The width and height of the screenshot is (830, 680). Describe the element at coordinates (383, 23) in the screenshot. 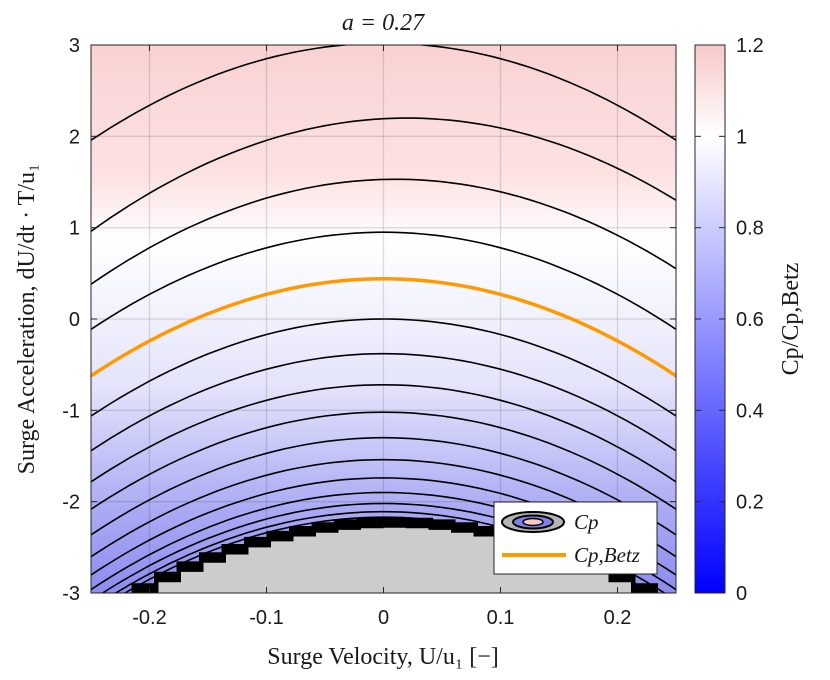

I see `chart-title: a = 0.27` at that location.